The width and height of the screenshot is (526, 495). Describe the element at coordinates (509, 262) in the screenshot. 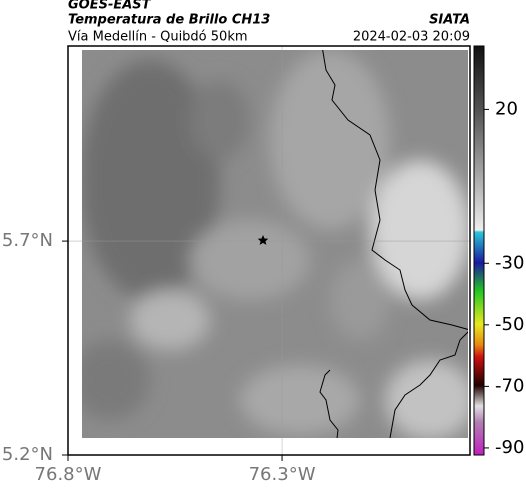

I see `colorbar-tick-label: -30` at that location.